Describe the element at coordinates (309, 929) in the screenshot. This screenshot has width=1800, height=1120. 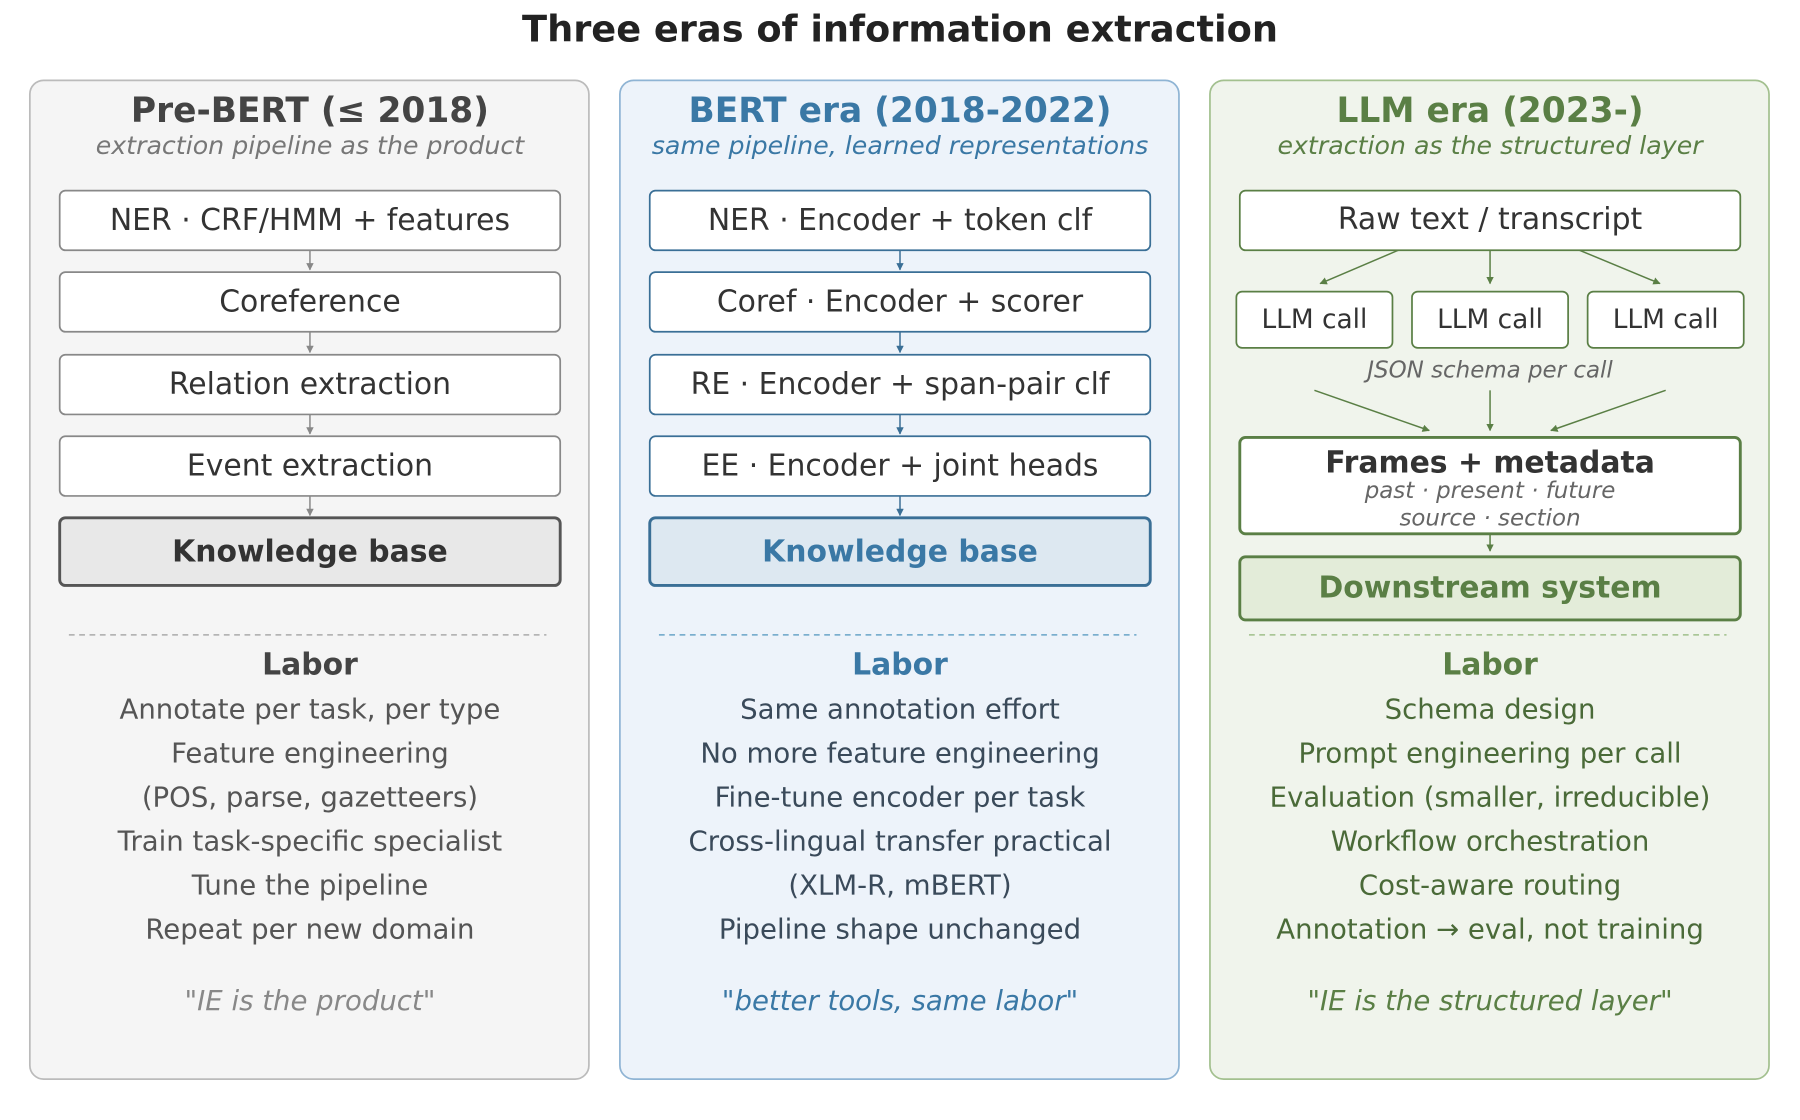
I see `labor-item: Repeat per new domain` at that location.